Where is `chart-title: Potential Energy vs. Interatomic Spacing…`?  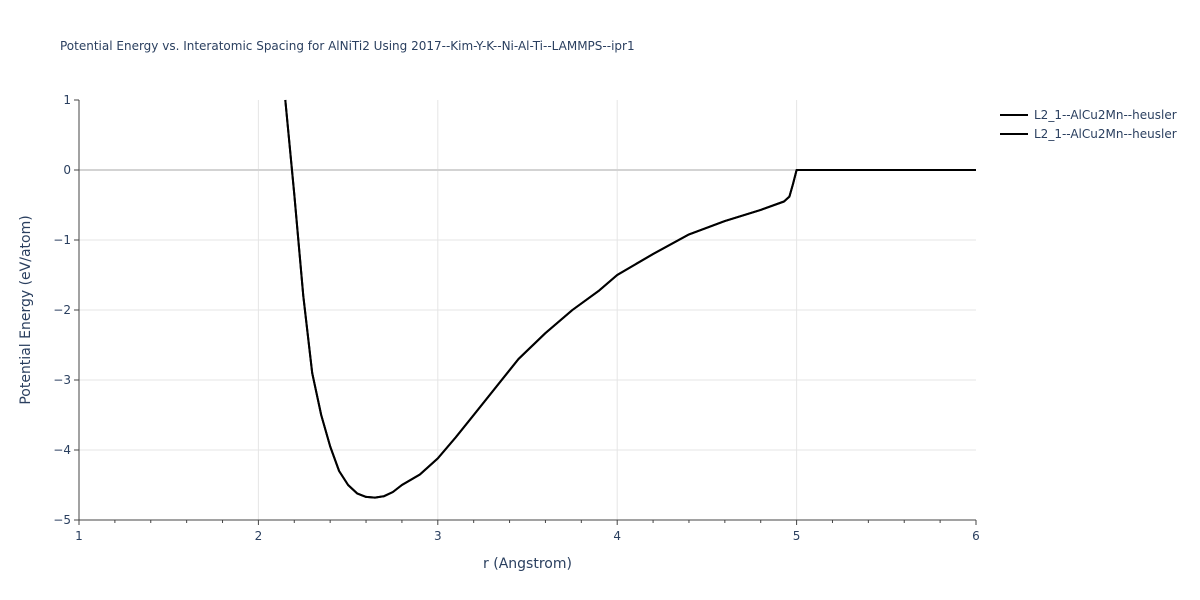
chart-title: Potential Energy vs. Interatomic Spacing… is located at coordinates (347, 46).